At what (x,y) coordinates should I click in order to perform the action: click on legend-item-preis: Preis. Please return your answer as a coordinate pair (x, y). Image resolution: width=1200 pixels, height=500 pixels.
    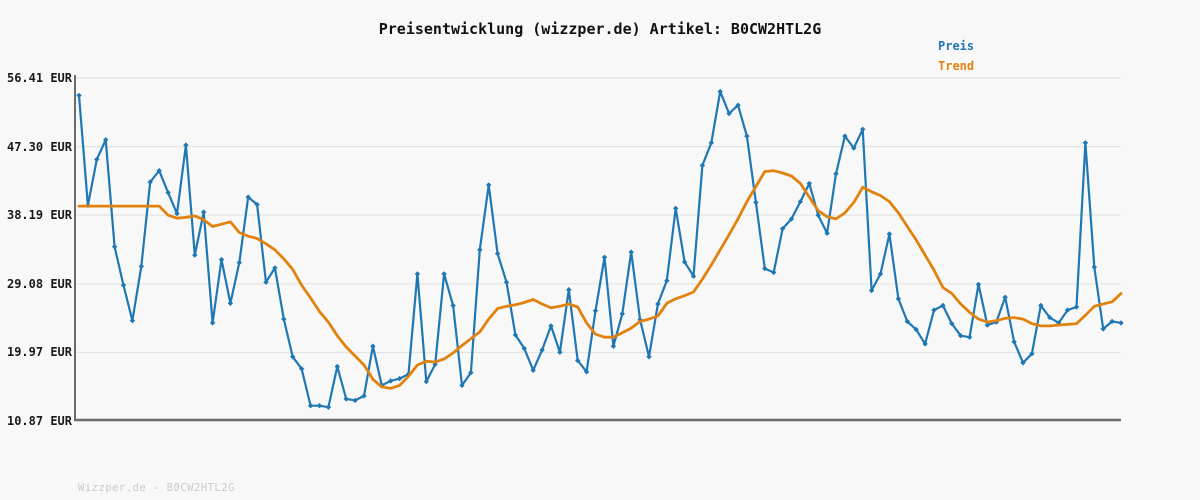
    Looking at the image, I should click on (956, 46).